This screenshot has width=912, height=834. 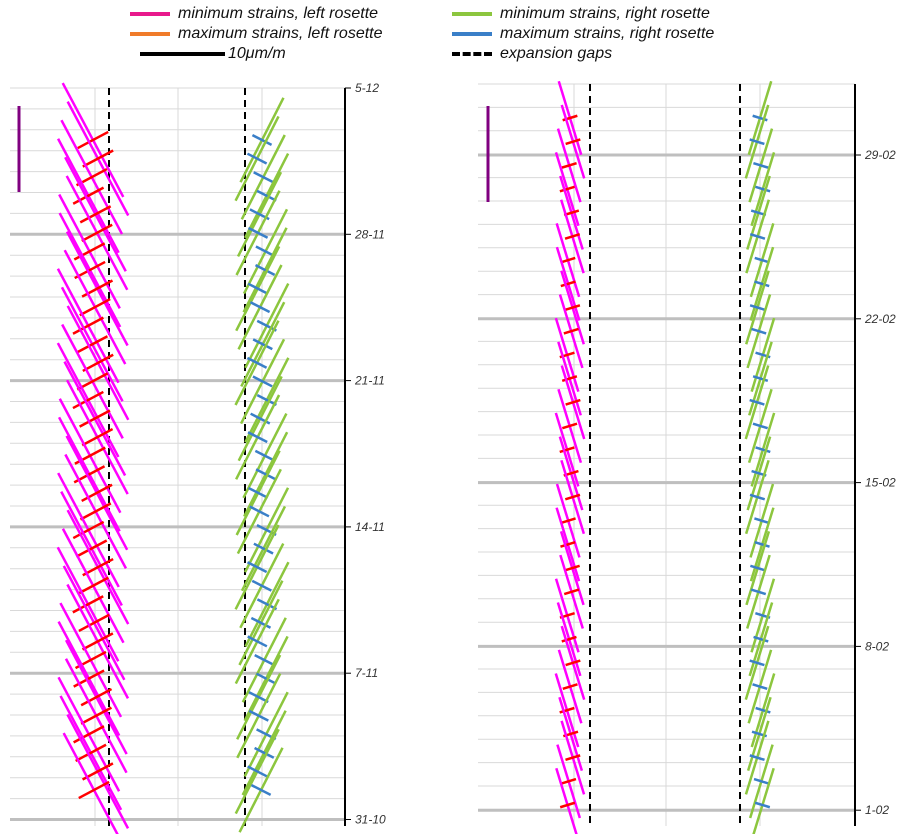 I want to click on y-tick-label: 1-02, so click(x=877, y=810).